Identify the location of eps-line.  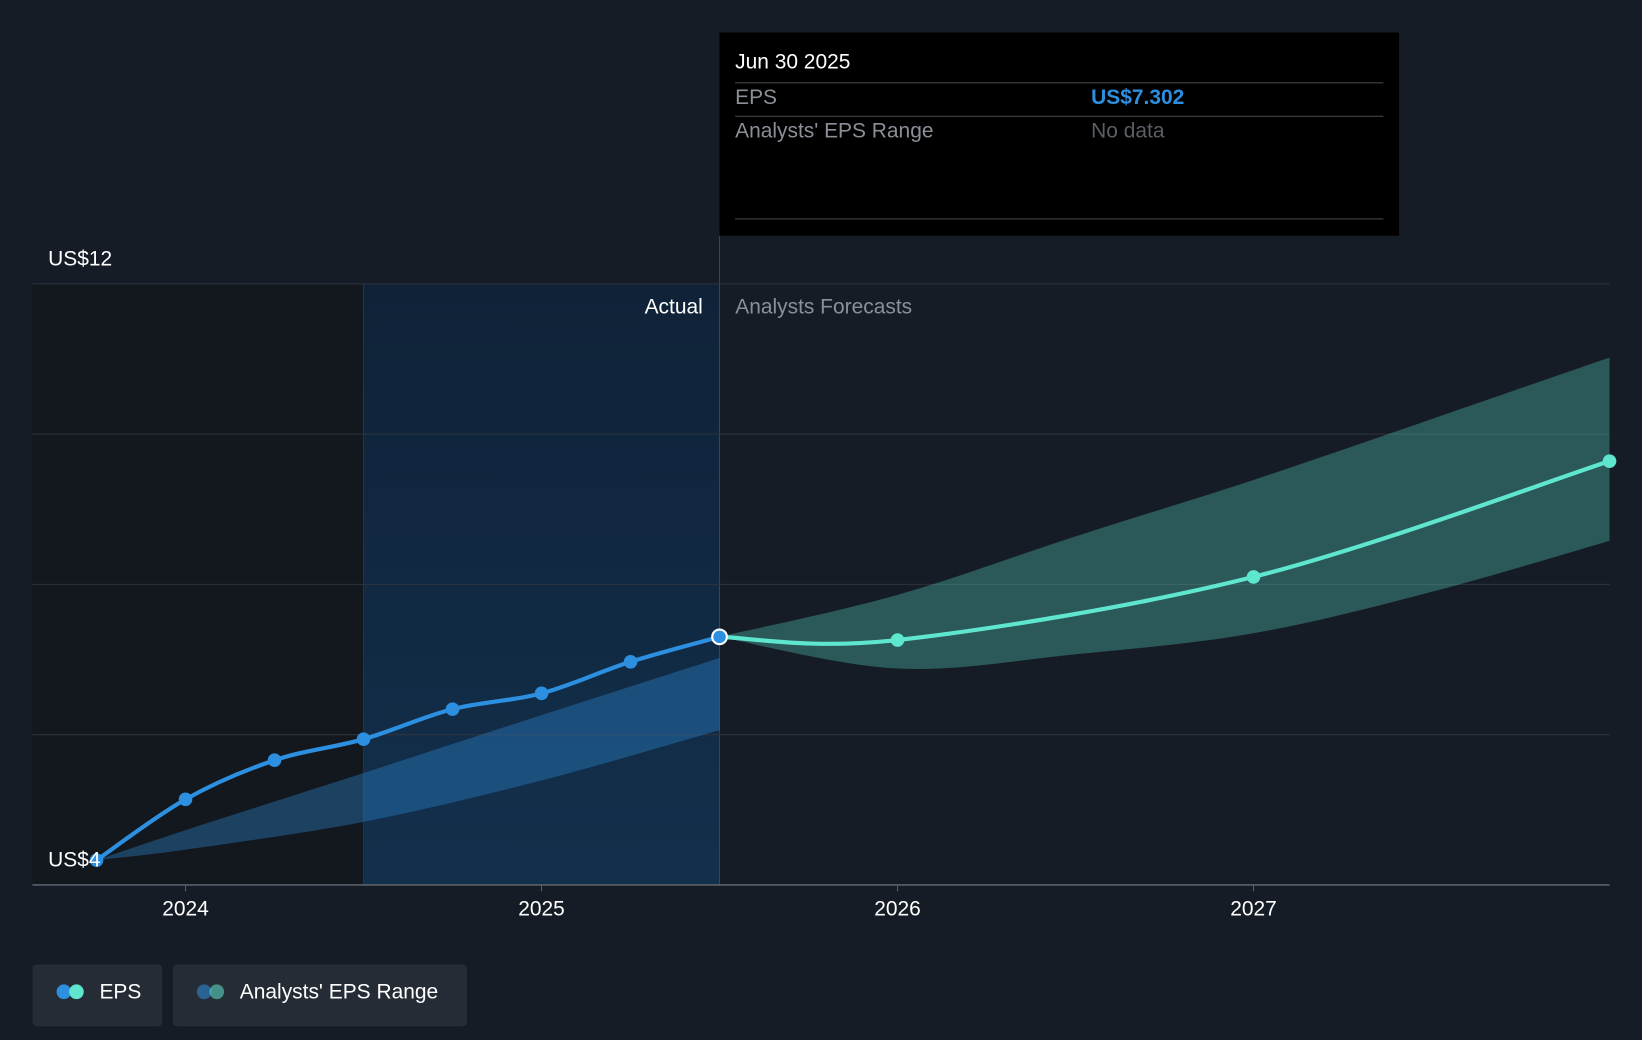
(1165, 552).